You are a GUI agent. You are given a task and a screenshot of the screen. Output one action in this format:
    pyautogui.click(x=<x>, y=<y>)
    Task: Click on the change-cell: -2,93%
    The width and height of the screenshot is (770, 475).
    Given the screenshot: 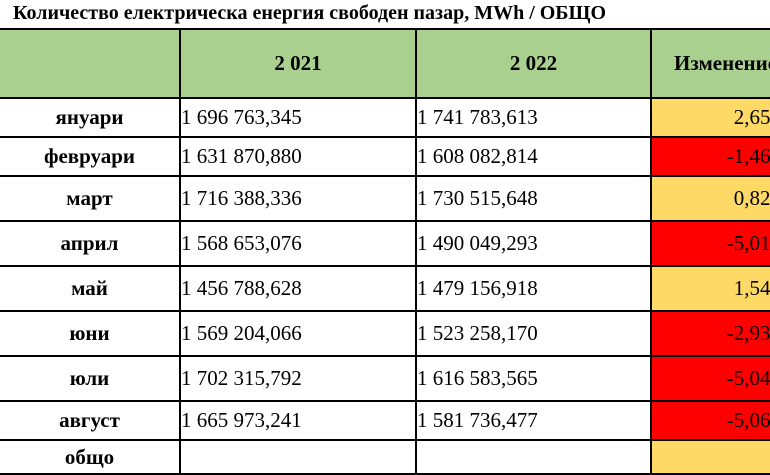 What is the action you would take?
    pyautogui.click(x=710, y=333)
    